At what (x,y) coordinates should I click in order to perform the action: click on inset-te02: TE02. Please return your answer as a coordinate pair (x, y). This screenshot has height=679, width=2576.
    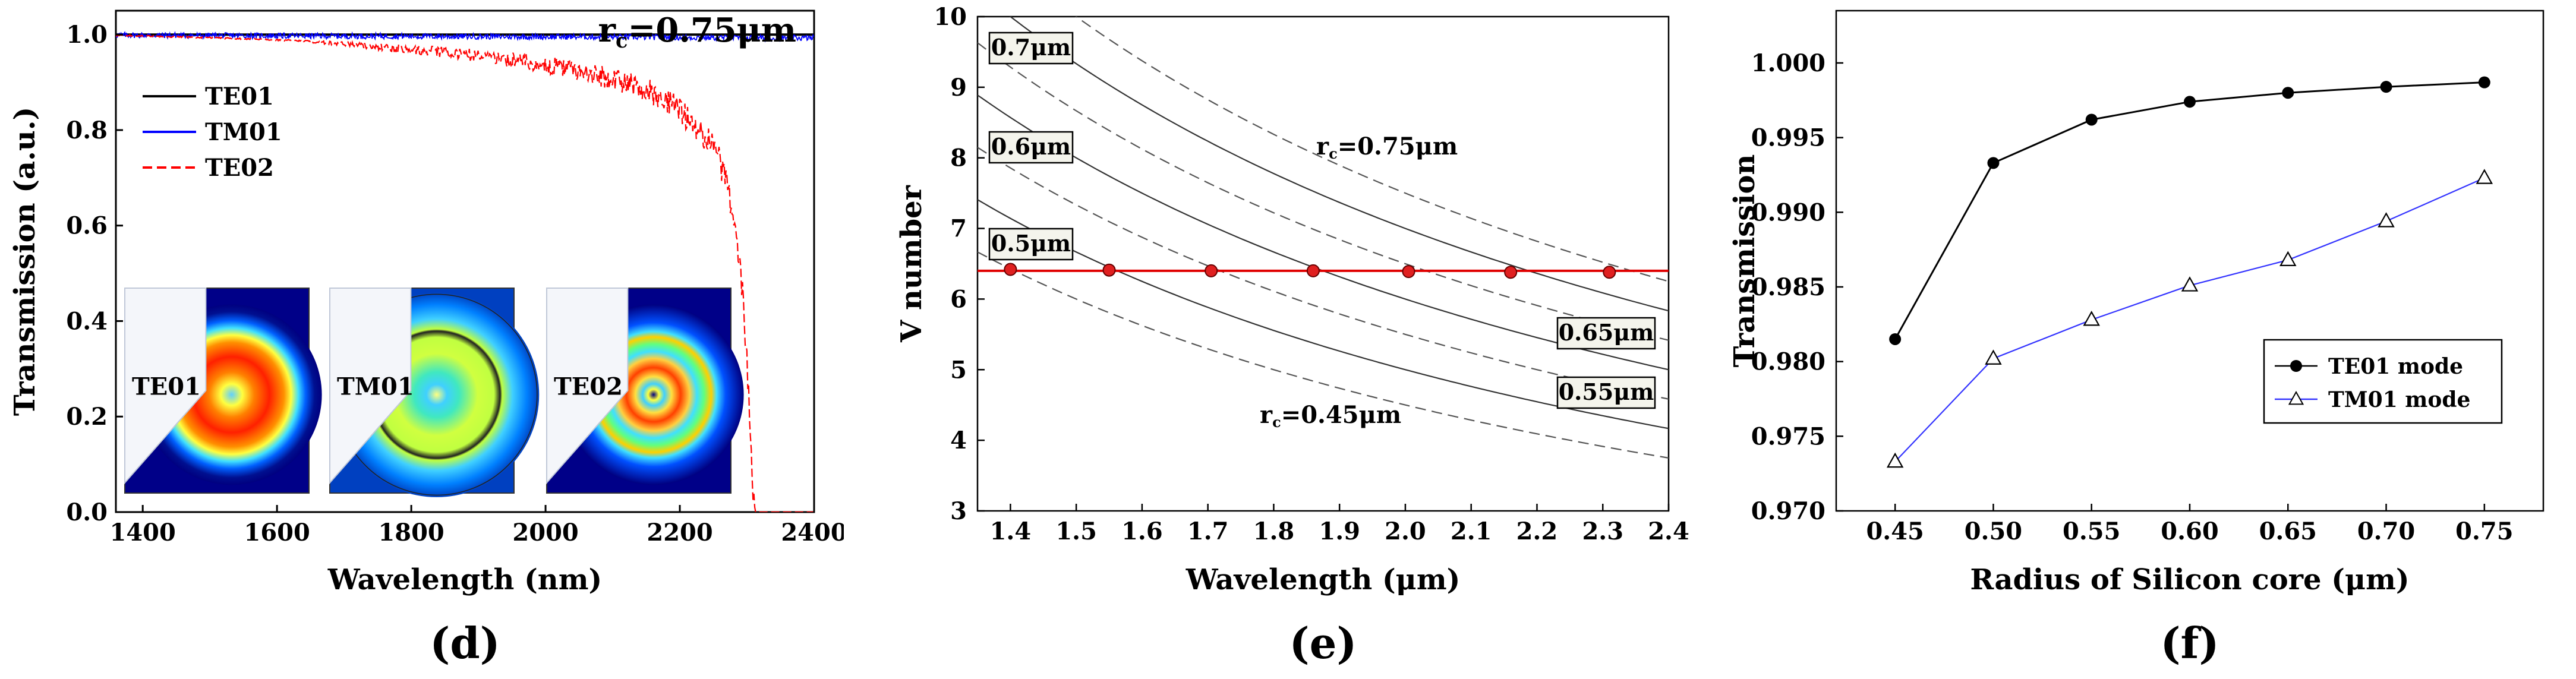
    Looking at the image, I should click on (645, 391).